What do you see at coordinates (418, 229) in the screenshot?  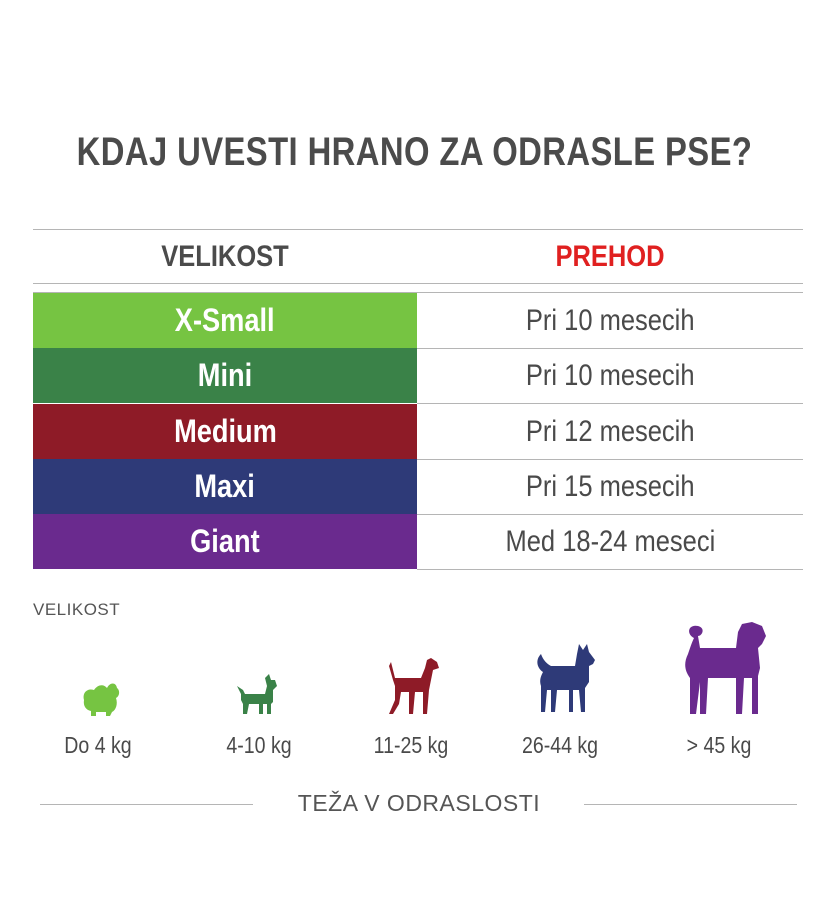 I see `table-top-divider` at bounding box center [418, 229].